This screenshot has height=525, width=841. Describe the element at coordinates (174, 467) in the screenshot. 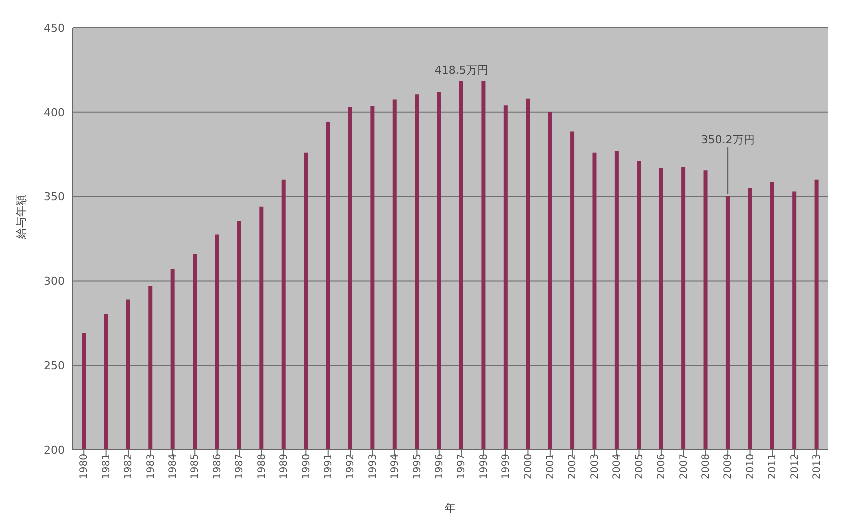

I see `x-tick-label: 1984` at that location.